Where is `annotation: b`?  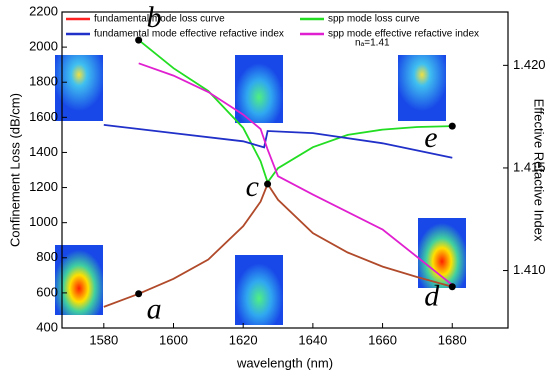
annotation: b is located at coordinates (154, 17).